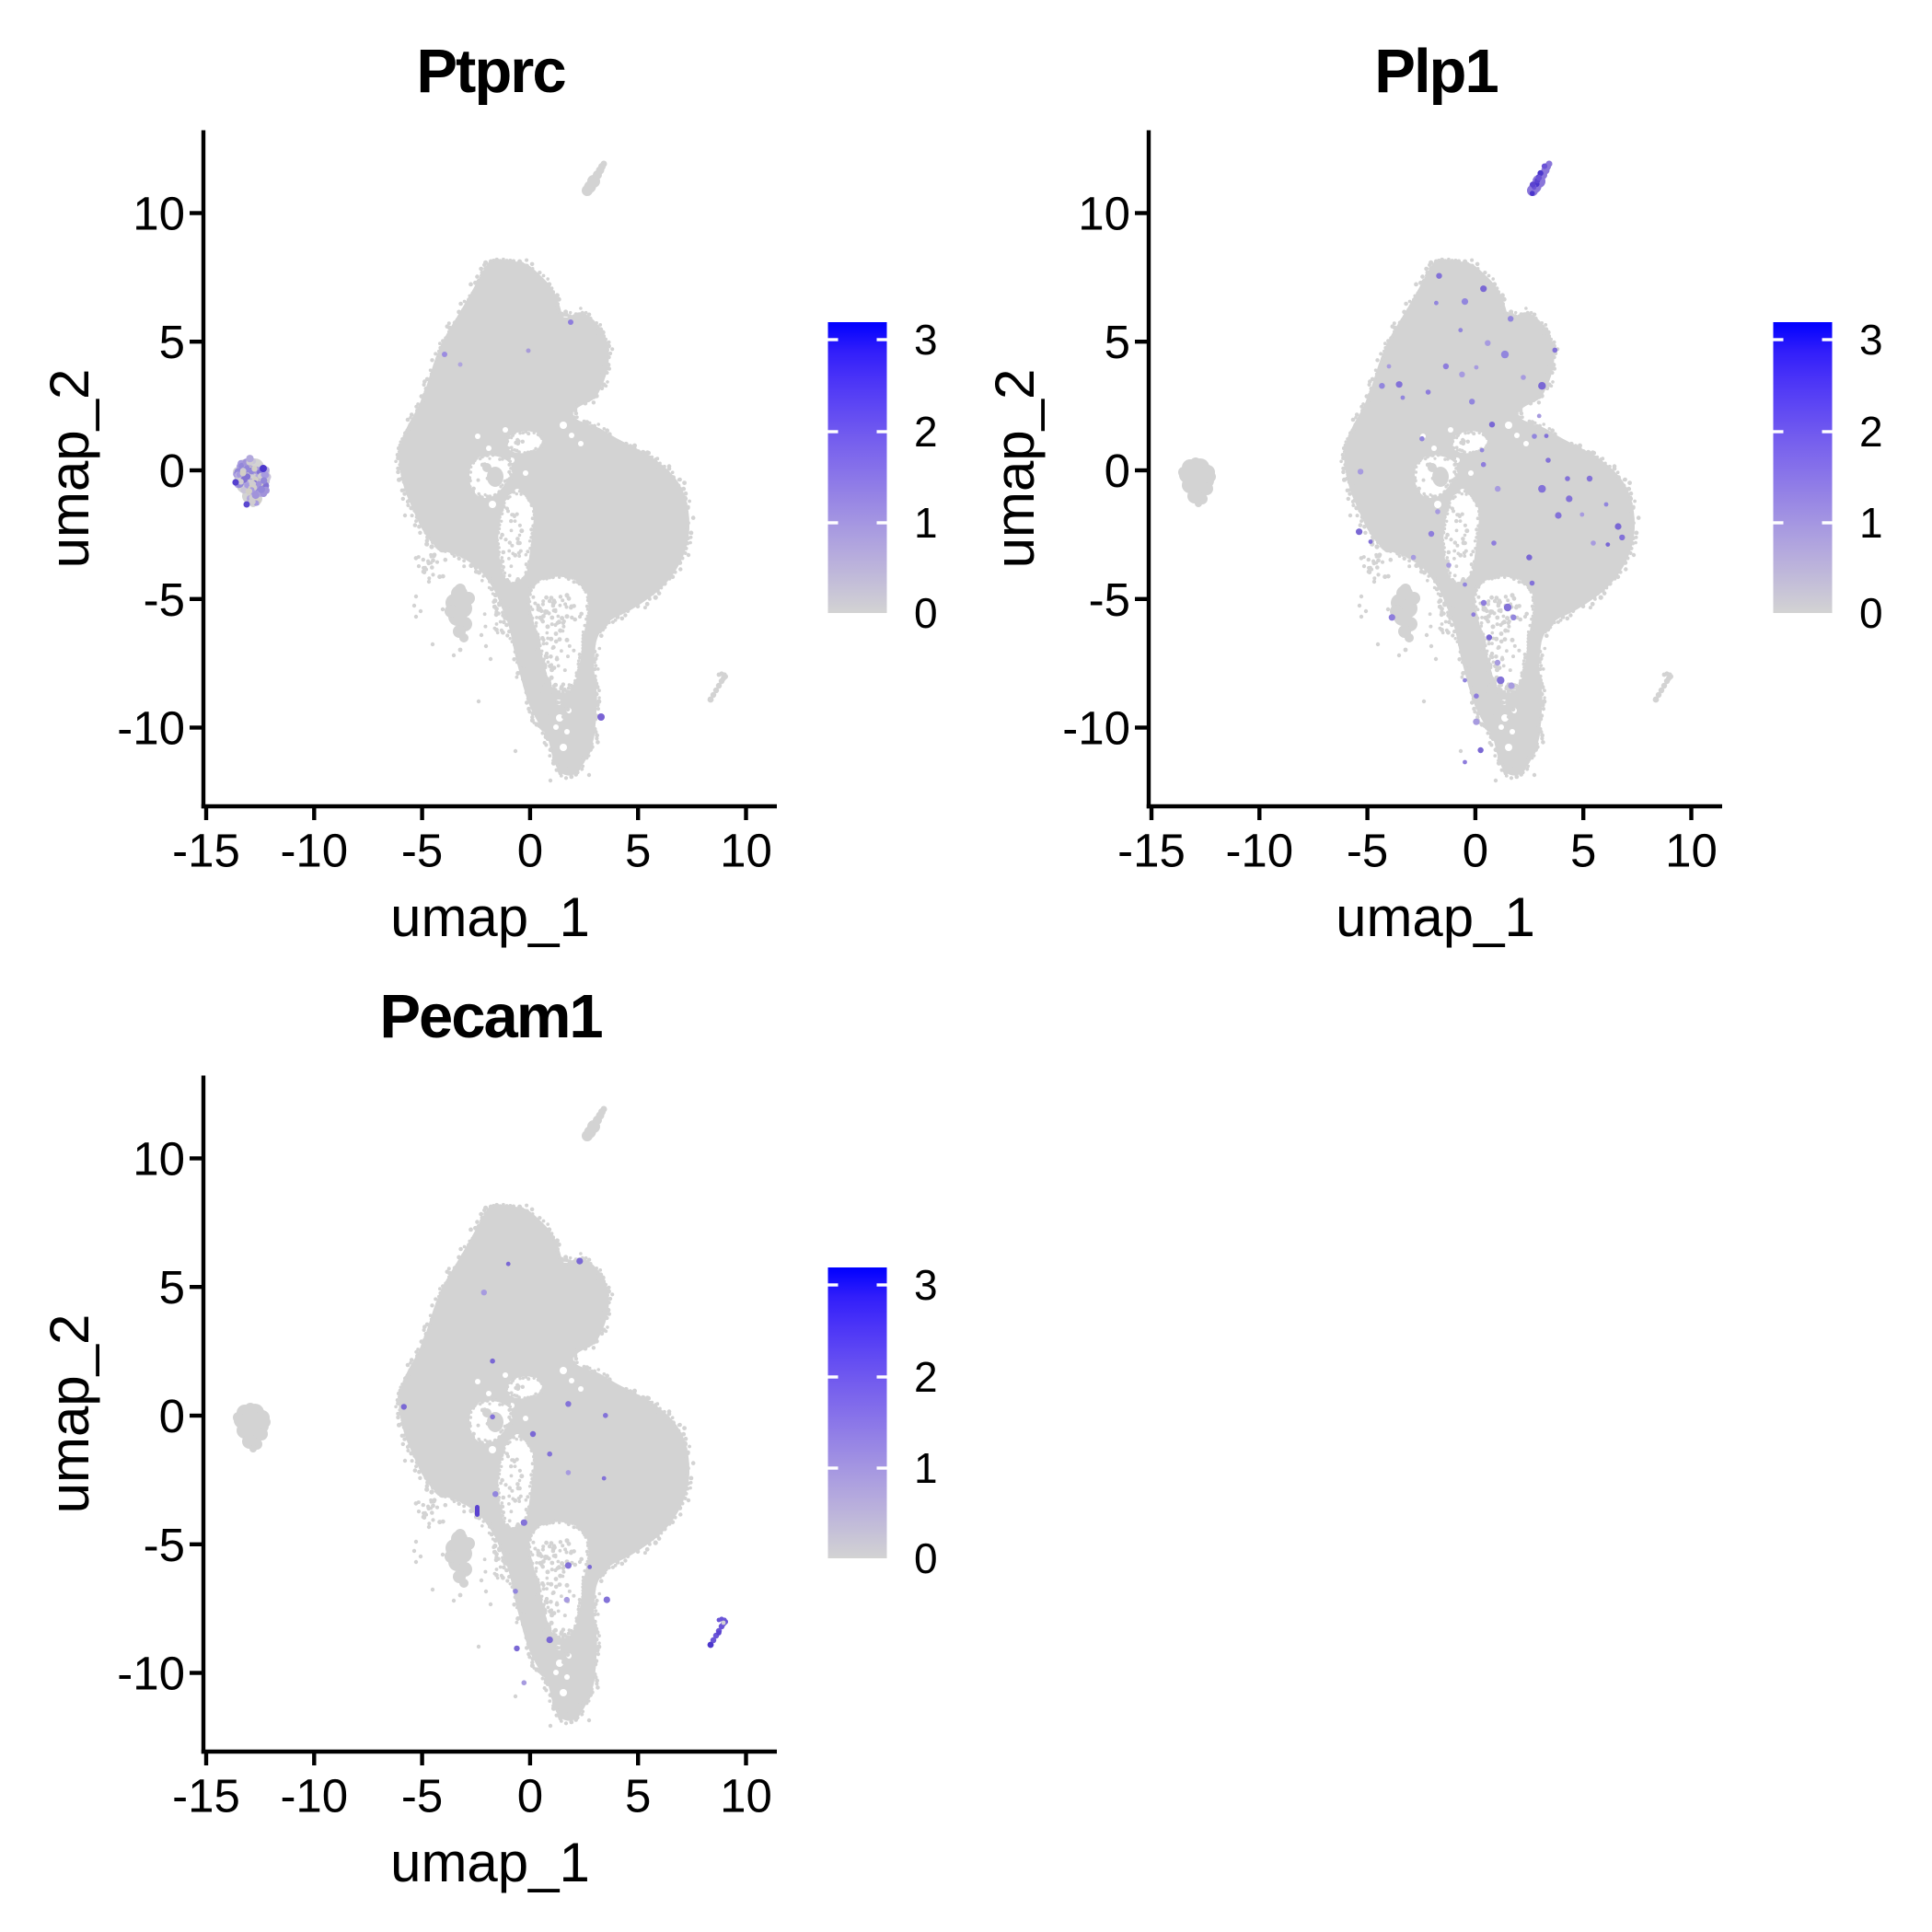 The image size is (1932, 1932). I want to click on svg-text: Plp1, so click(1436, 72).